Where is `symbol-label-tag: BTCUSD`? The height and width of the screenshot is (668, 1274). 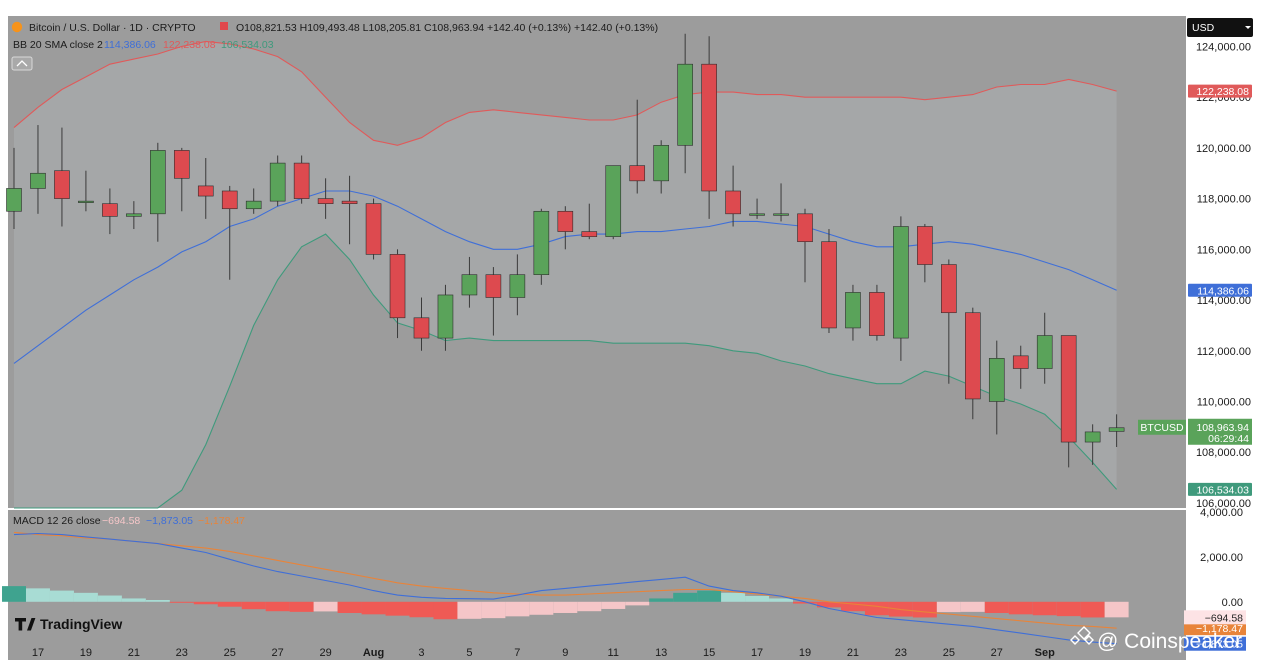
symbol-label-tag: BTCUSD is located at coordinates (1162, 427).